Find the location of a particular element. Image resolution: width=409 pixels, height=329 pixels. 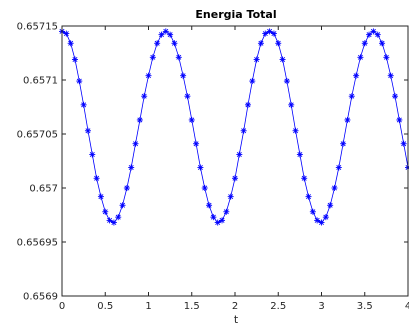

x-tick-label: 0.5 is located at coordinates (105, 306).